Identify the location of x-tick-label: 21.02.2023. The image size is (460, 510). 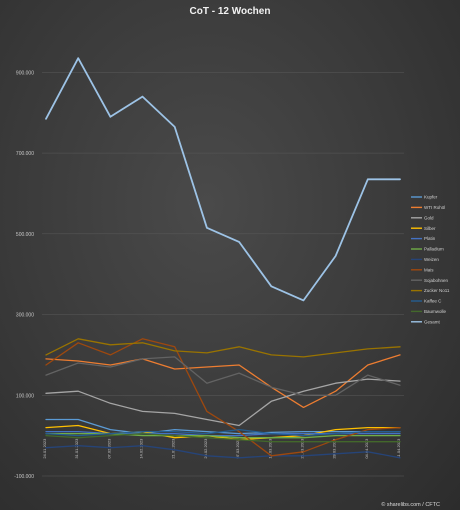
(173, 448).